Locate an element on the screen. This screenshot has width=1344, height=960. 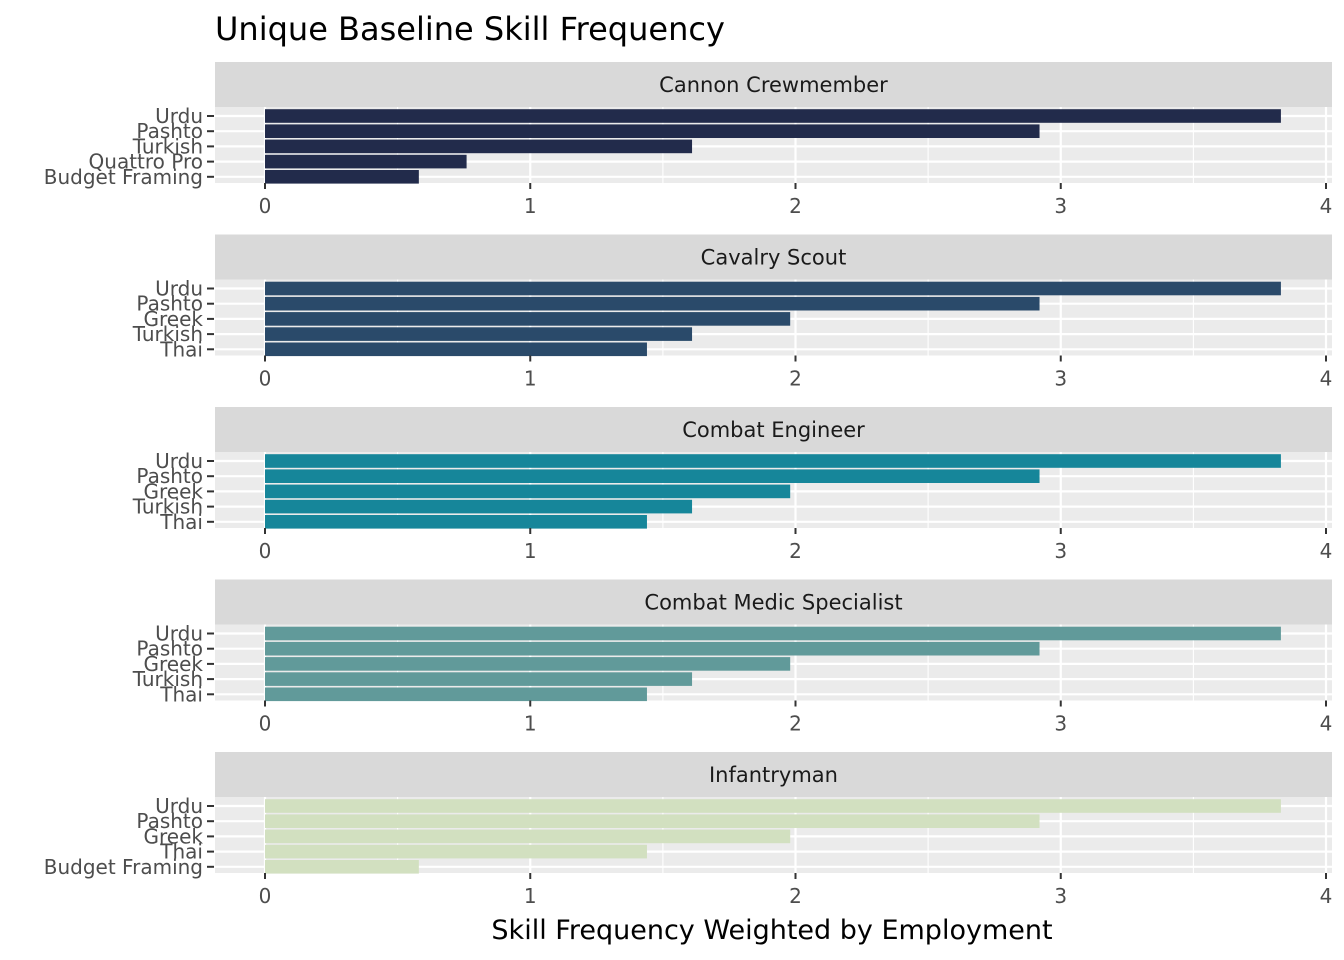
chart-title: Unique Baseline Skill Frequency is located at coordinates (470, 29).